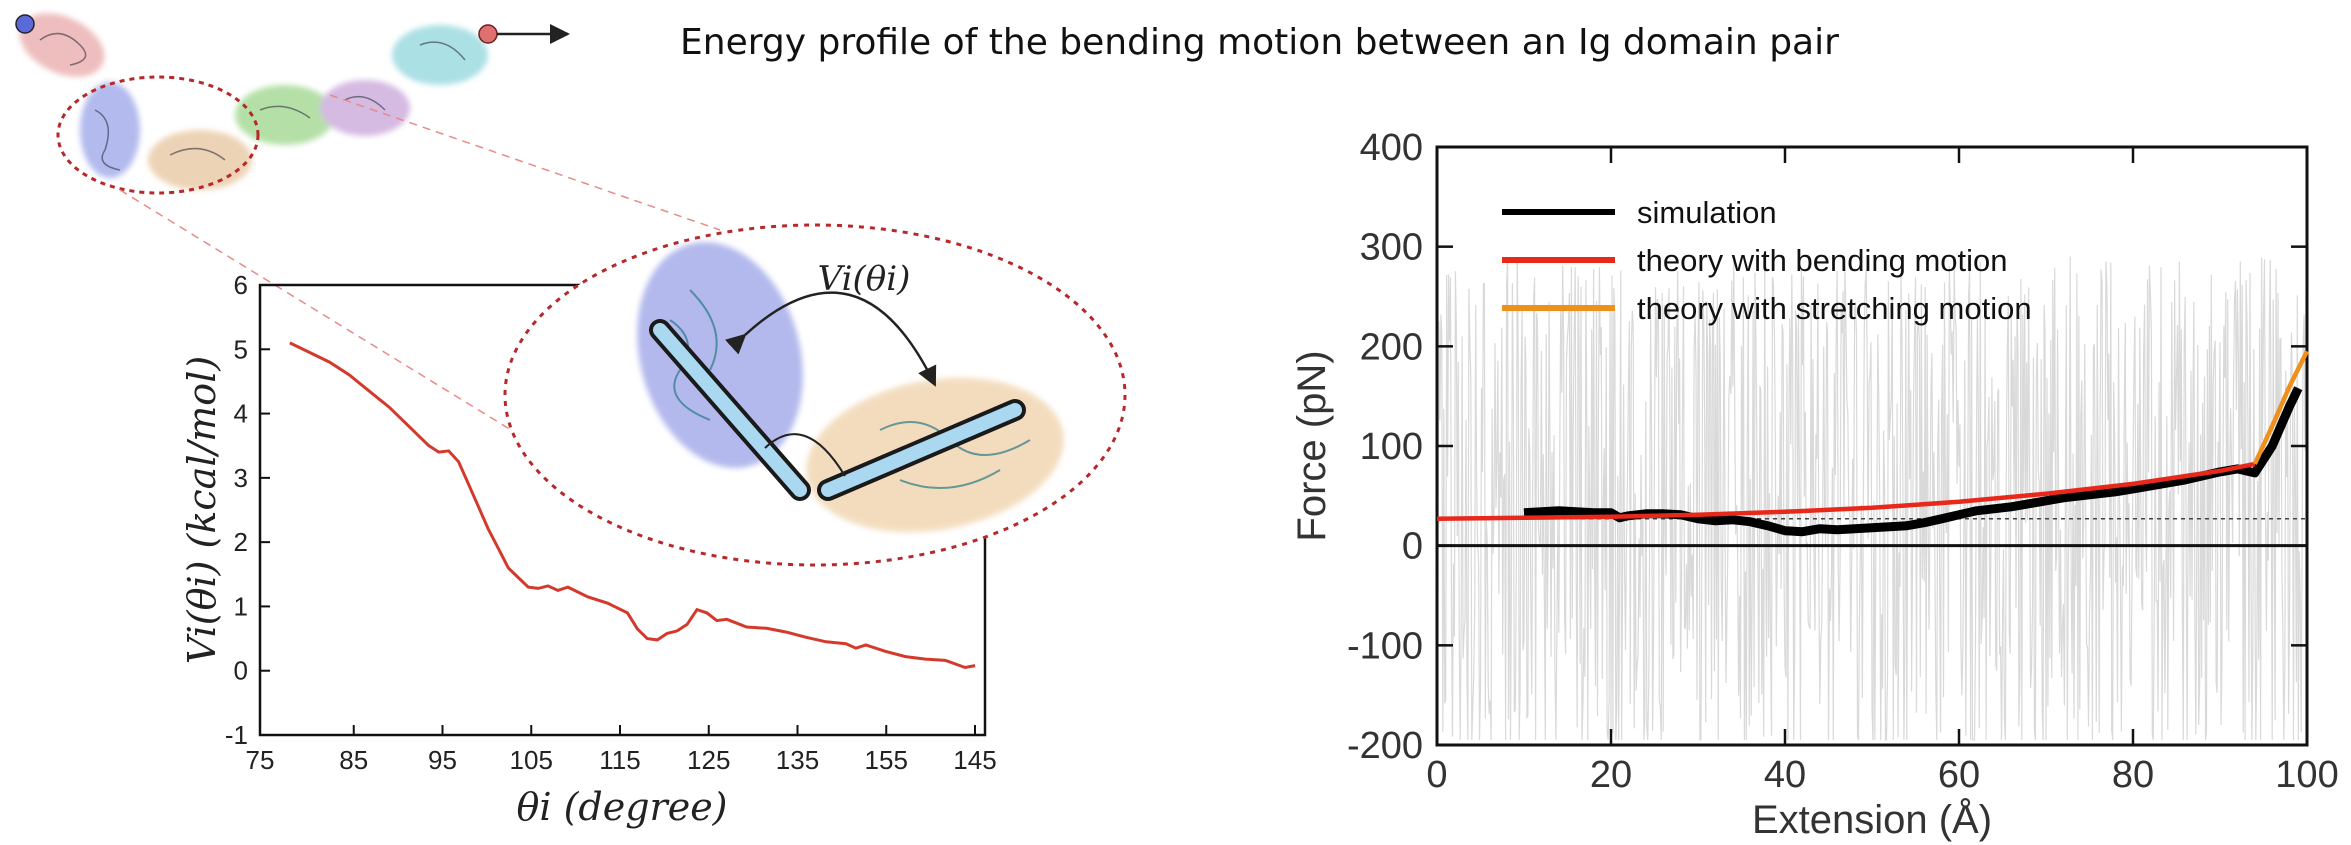  What do you see at coordinates (241, 542) in the screenshot?
I see `y-tick-label-left: 2` at bounding box center [241, 542].